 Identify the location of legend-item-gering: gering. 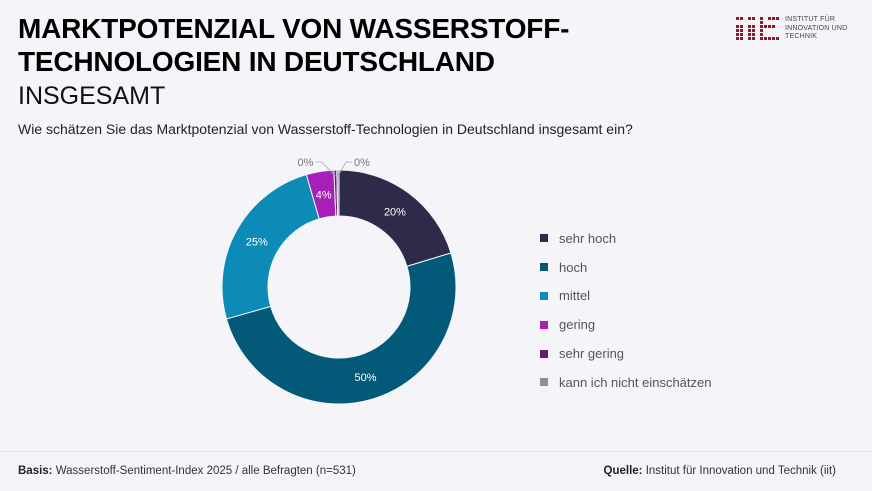
(625, 324).